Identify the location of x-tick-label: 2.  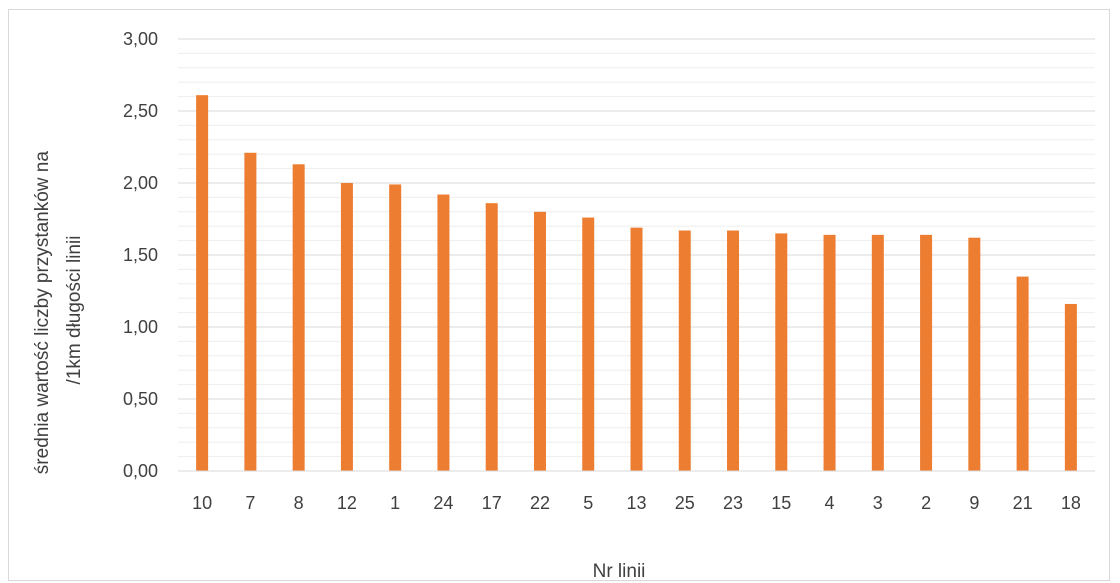
(926, 503).